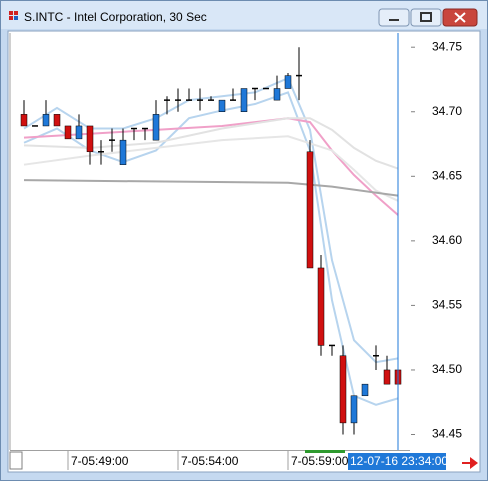  Describe the element at coordinates (210, 461) in the screenshot. I see `x-tick-label: 7-05:54:00` at that location.